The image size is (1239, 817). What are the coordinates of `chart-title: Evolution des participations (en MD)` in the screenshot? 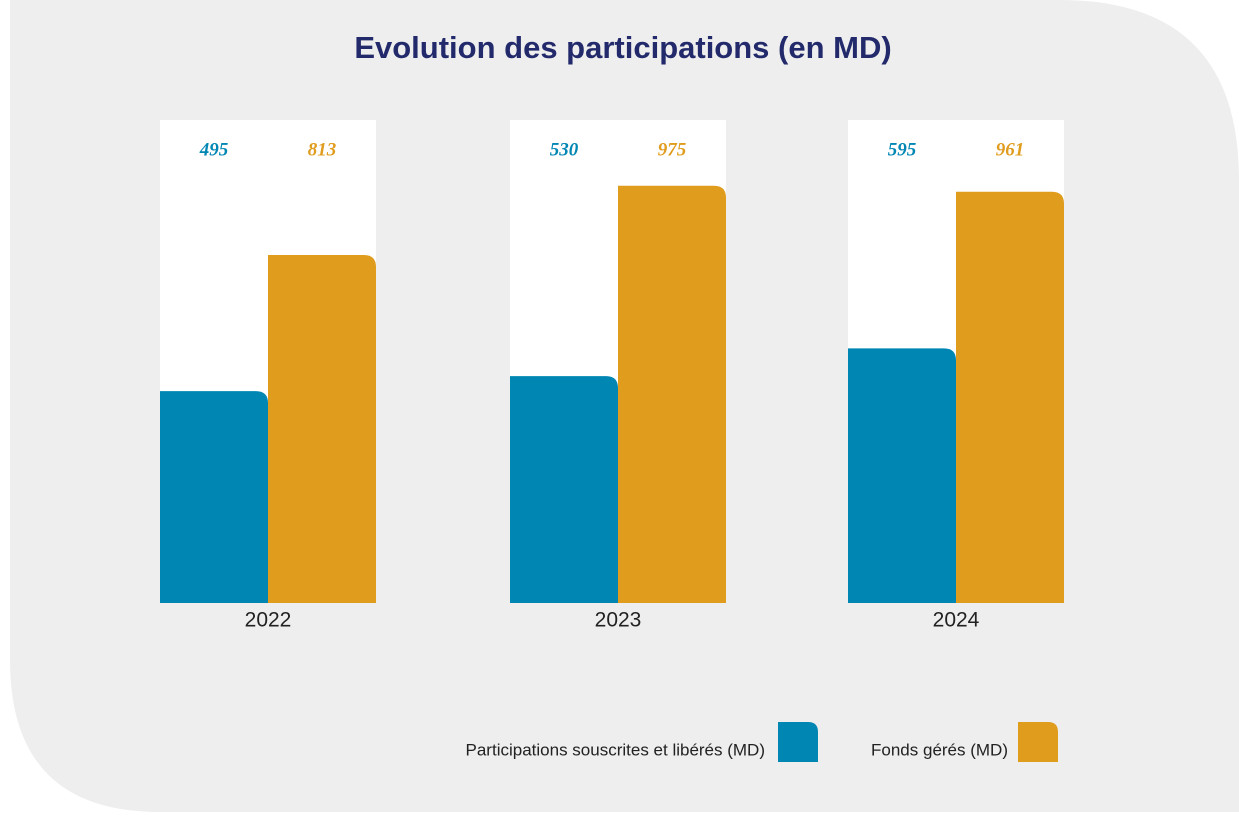 It's located at (622, 47).